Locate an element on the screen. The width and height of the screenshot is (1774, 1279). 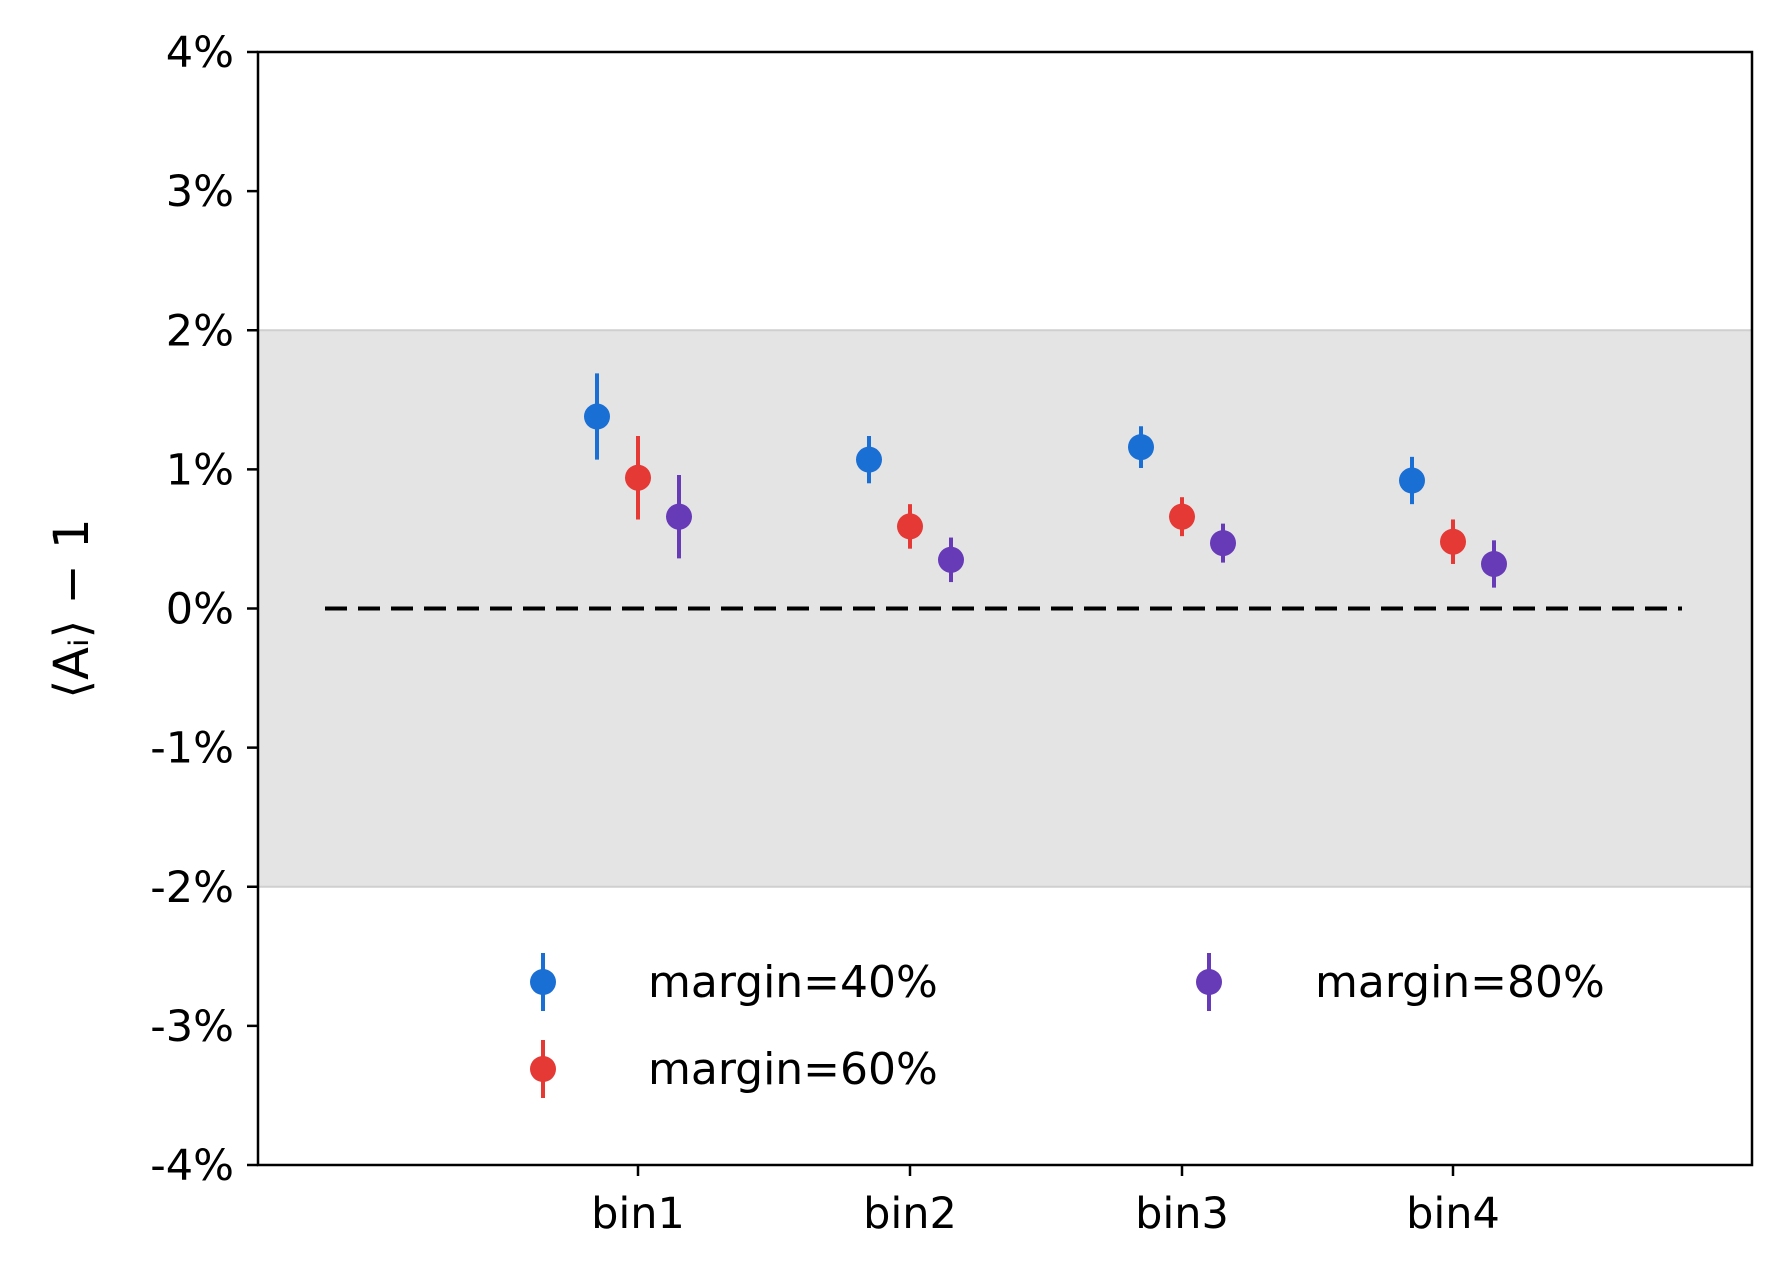
x-tick-label: bin4 is located at coordinates (1453, 1214).